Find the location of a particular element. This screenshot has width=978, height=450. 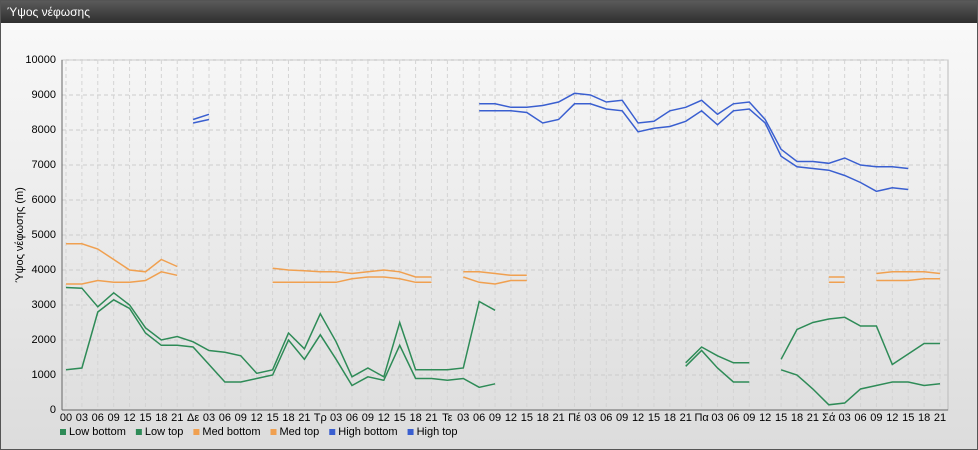

y-tick-label: 10000 is located at coordinates (40, 60).